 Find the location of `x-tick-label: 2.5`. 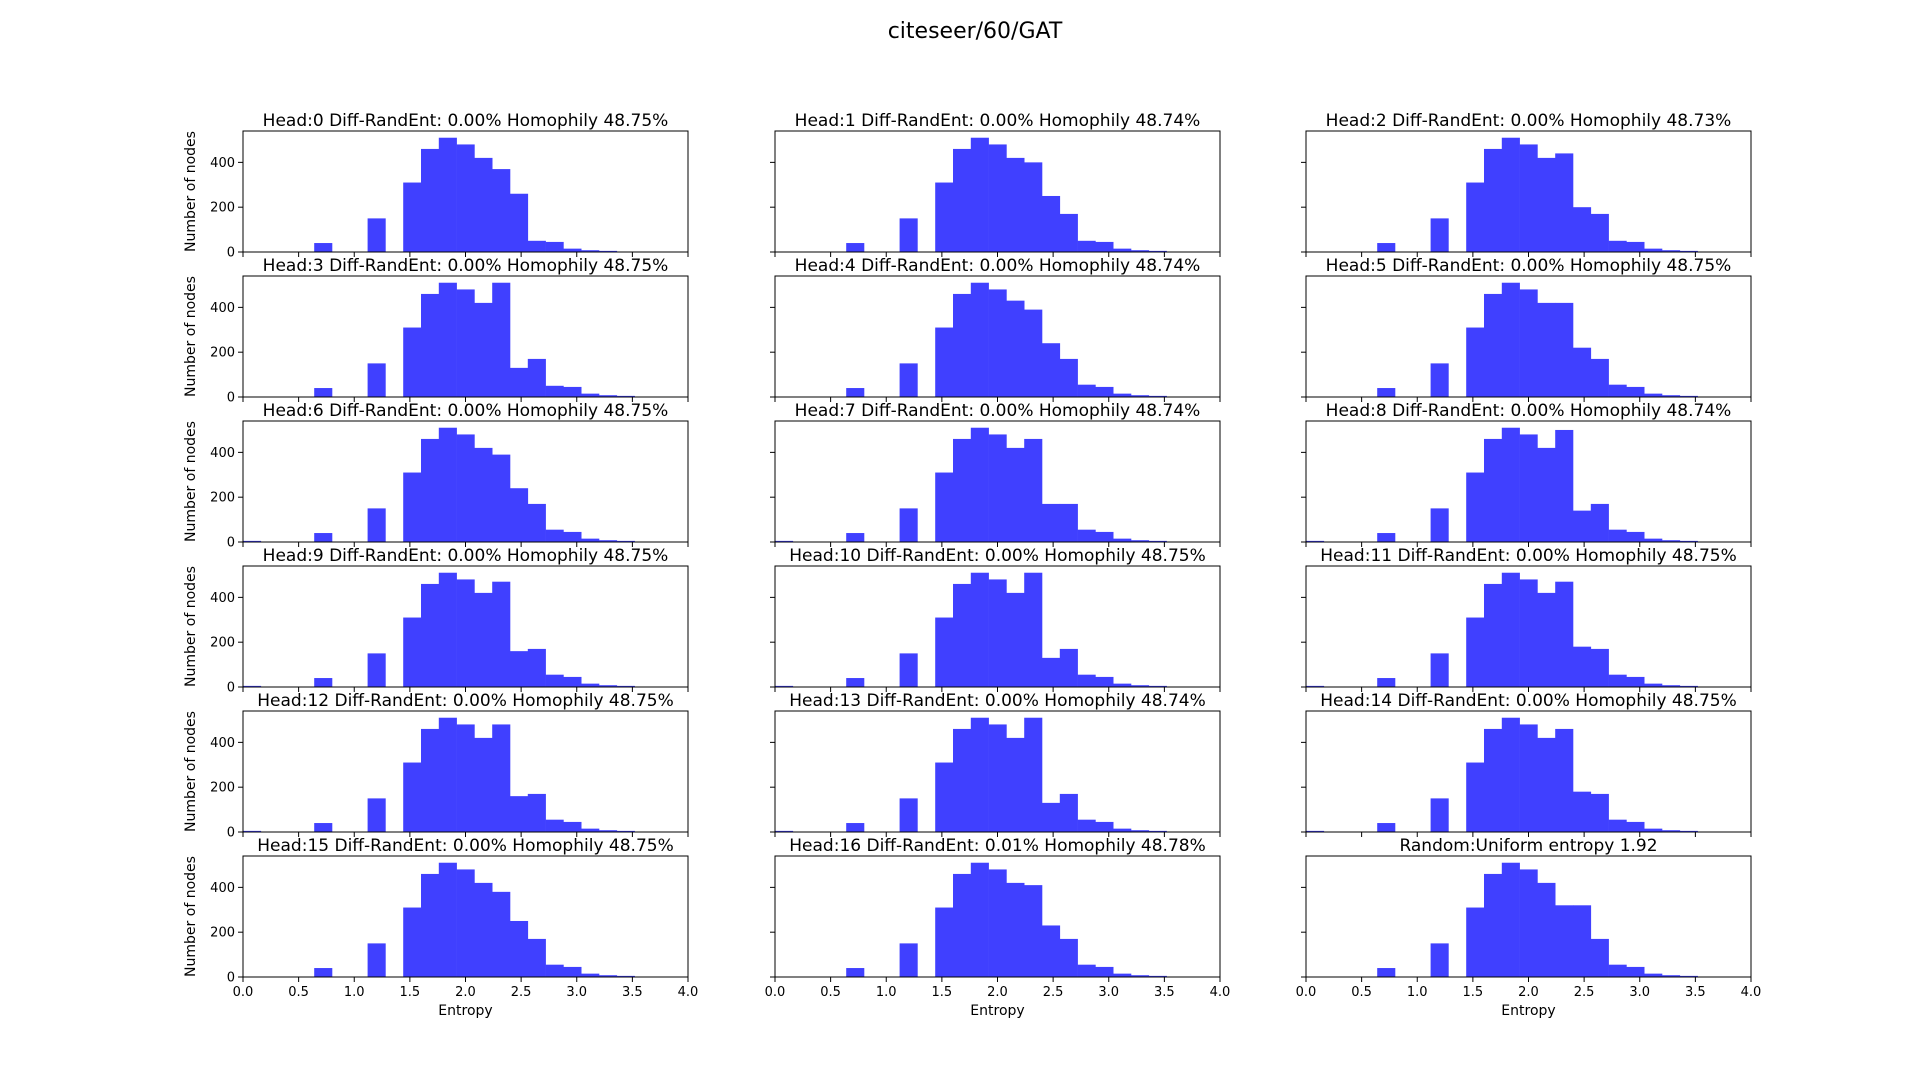

x-tick-label: 2.5 is located at coordinates (521, 992).